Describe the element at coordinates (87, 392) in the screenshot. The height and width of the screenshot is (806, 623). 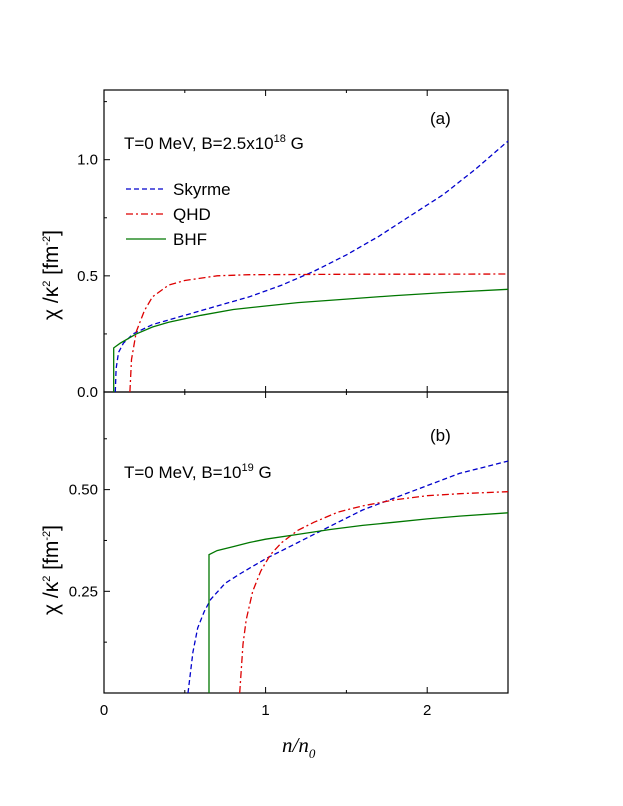
I see `y-tick-label: 0.0` at that location.